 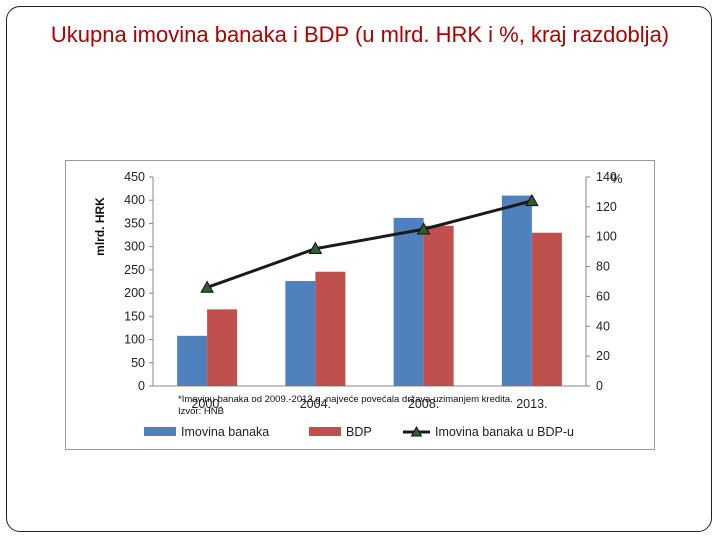 What do you see at coordinates (606, 237) in the screenshot?
I see `y2-tick-label: 100` at bounding box center [606, 237].